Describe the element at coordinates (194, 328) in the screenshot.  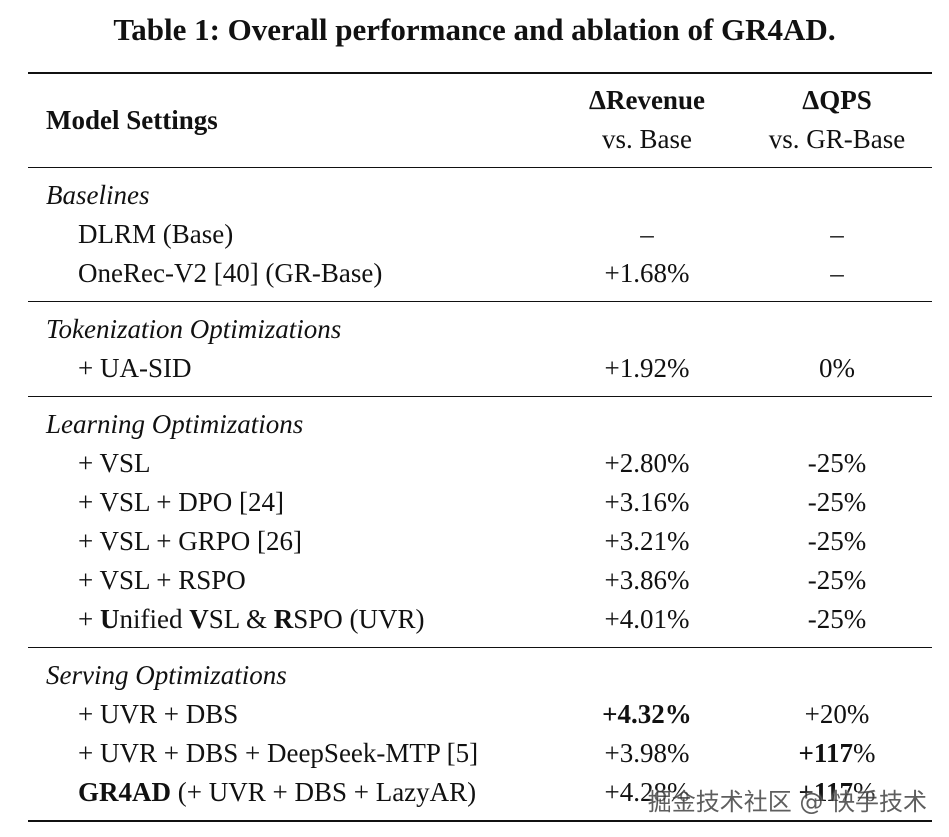
I see `section-name: Tokenization Optimizations` at that location.